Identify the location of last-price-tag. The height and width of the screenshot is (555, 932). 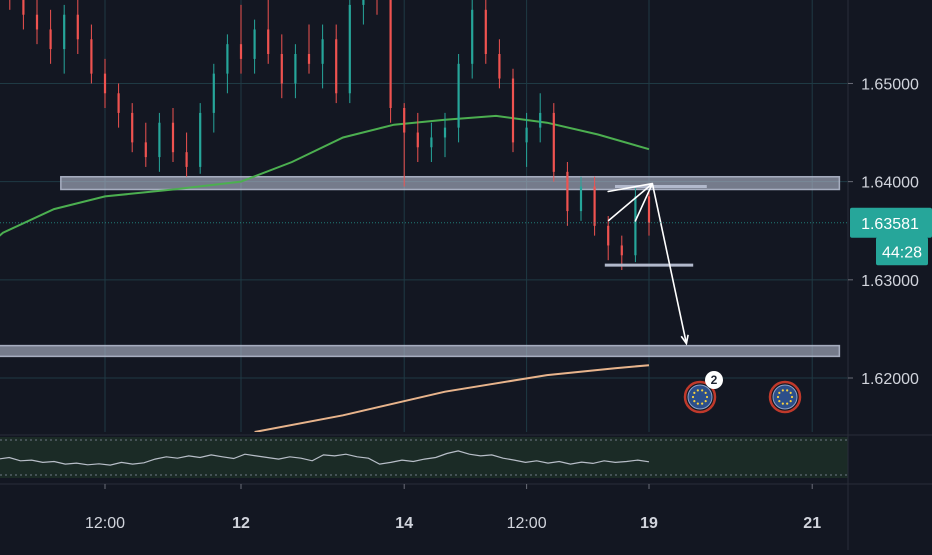
(891, 222).